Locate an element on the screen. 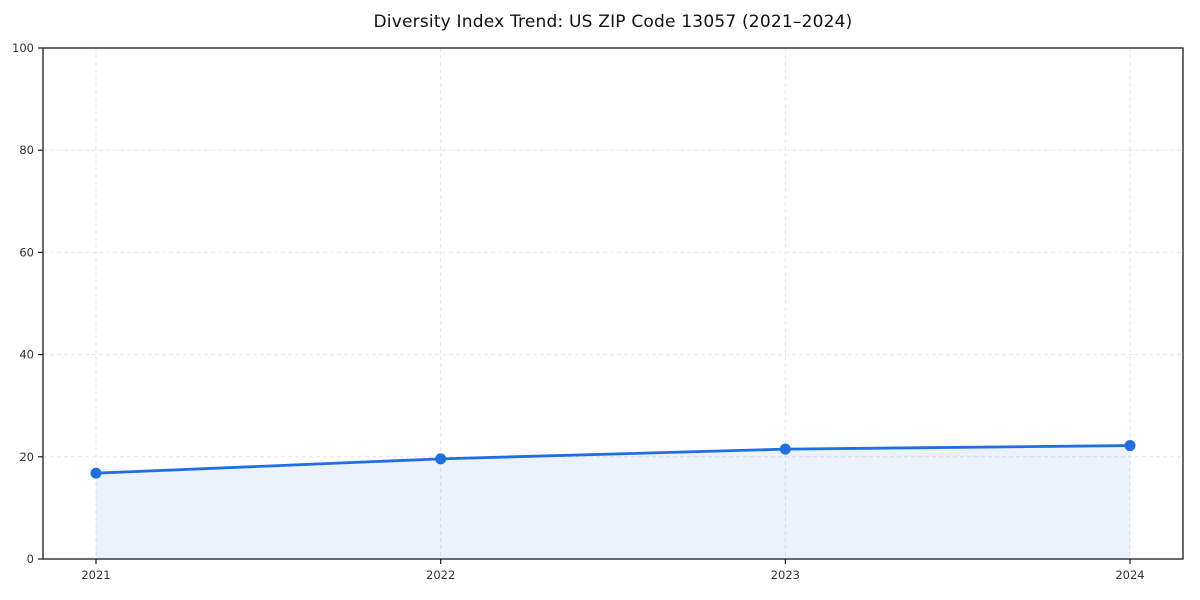 The height and width of the screenshot is (600, 1200). x-tick-label: 2022 is located at coordinates (440, 575).